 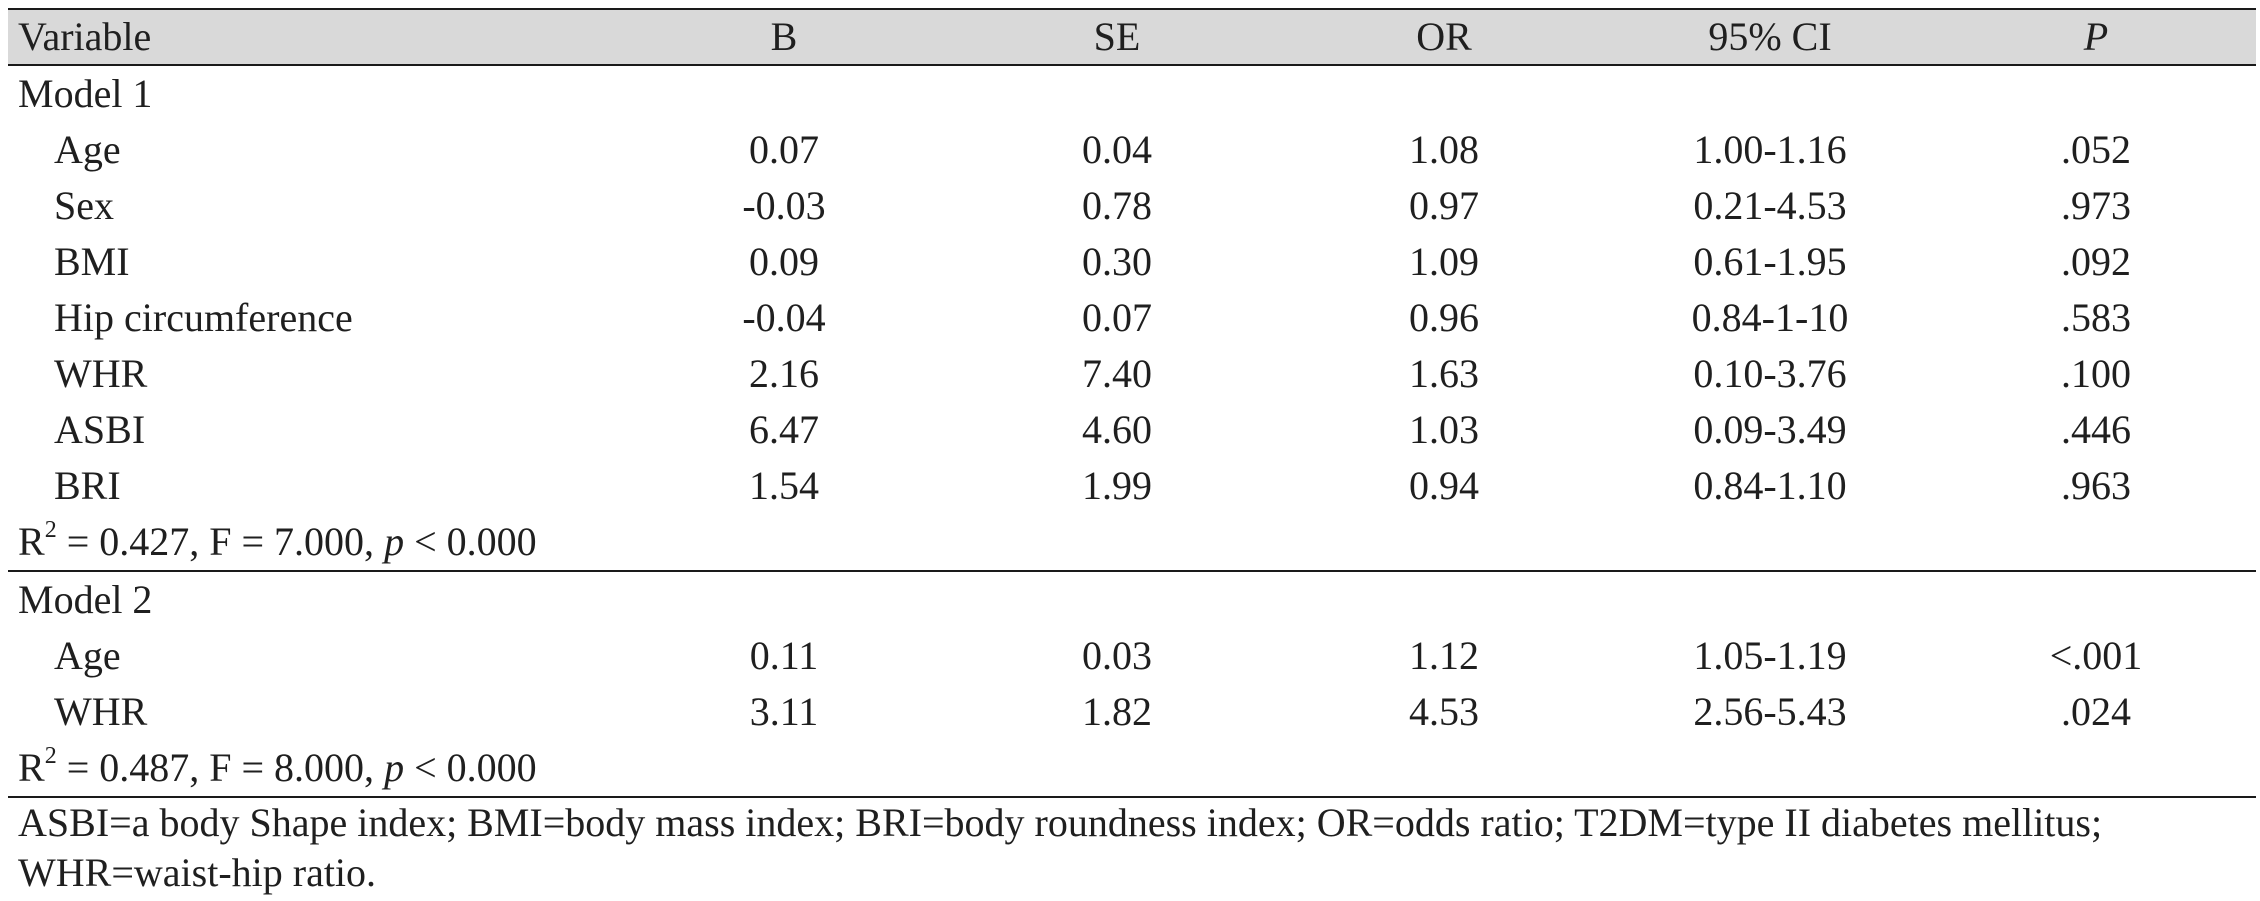 I want to click on ci-cell: 2.56-5.43, so click(x=1770, y=711).